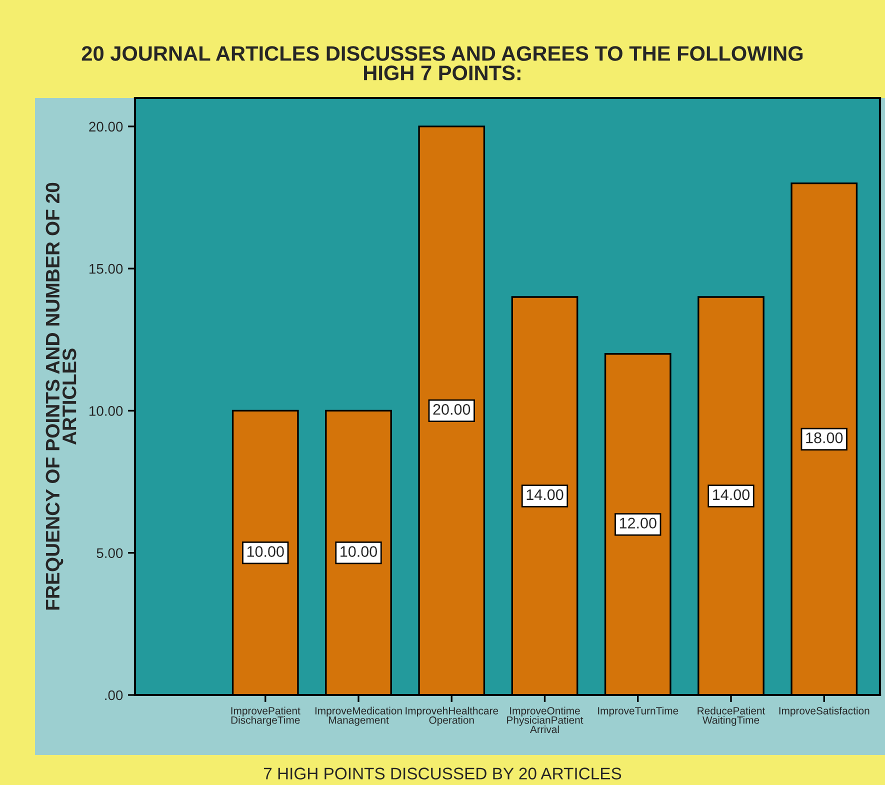 The width and height of the screenshot is (885, 785). What do you see at coordinates (106, 269) in the screenshot?
I see `y-tick-label: 15.00` at bounding box center [106, 269].